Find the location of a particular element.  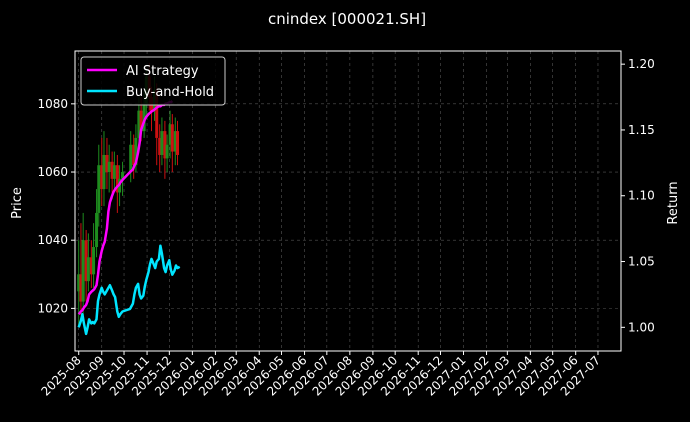

chart-title: cnindex [000021.SH] is located at coordinates (347, 19).